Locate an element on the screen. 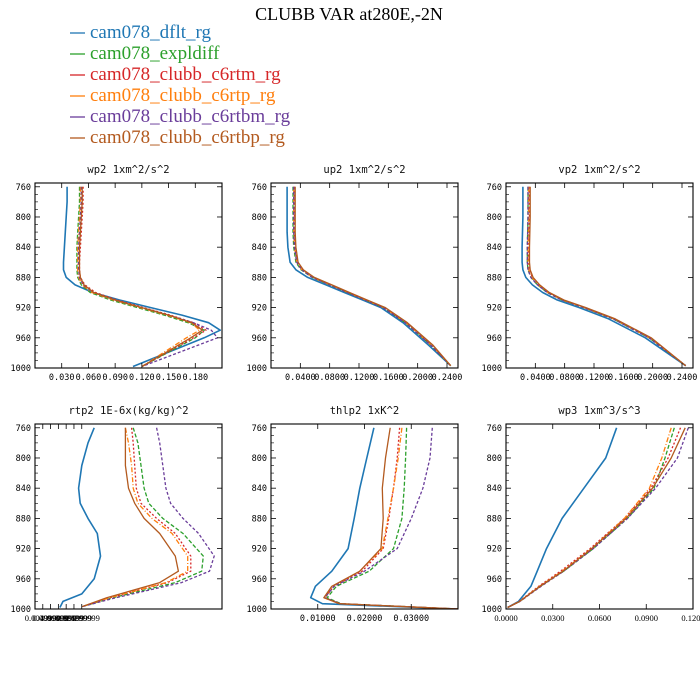  x-tick-label: 0.02000 is located at coordinates (365, 619).